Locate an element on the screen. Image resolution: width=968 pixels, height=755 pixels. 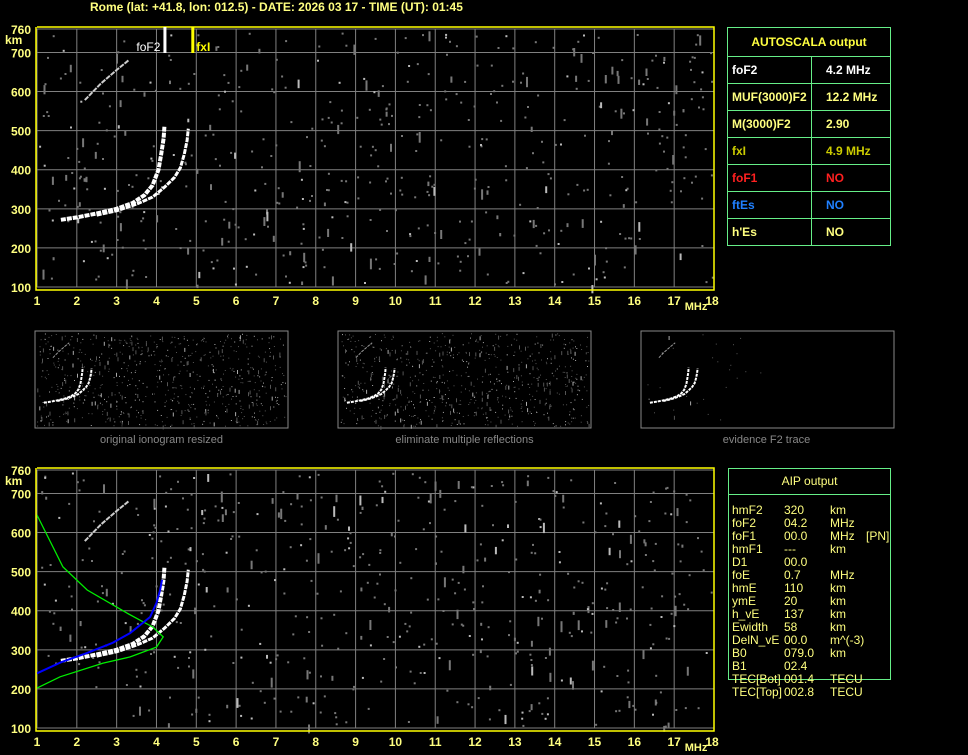
aip-label: TEC[Top] is located at coordinates (757, 692).